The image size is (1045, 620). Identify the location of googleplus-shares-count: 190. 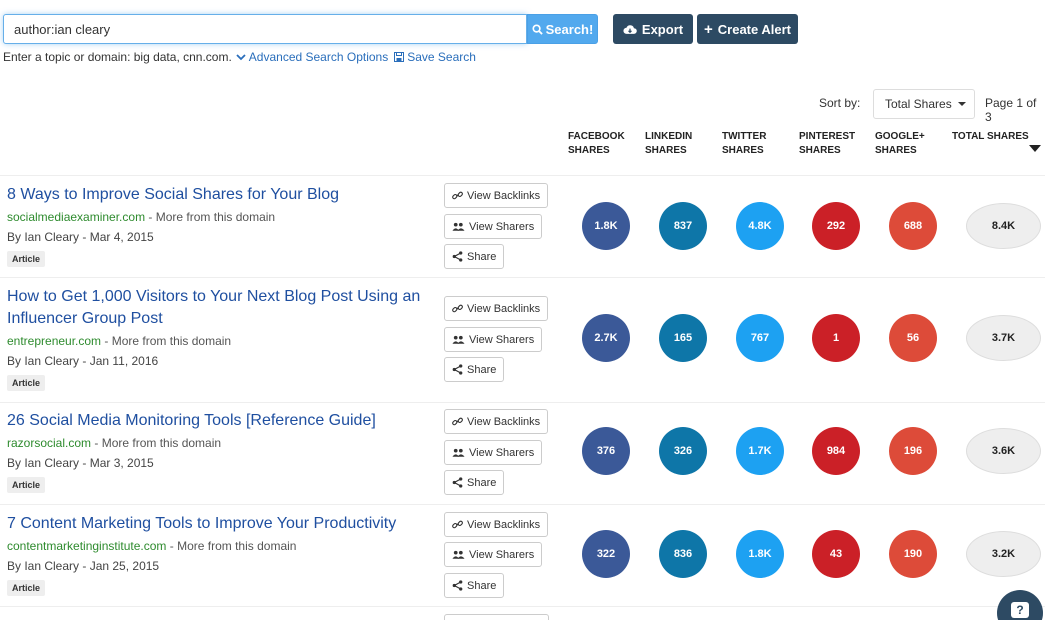
(913, 554).